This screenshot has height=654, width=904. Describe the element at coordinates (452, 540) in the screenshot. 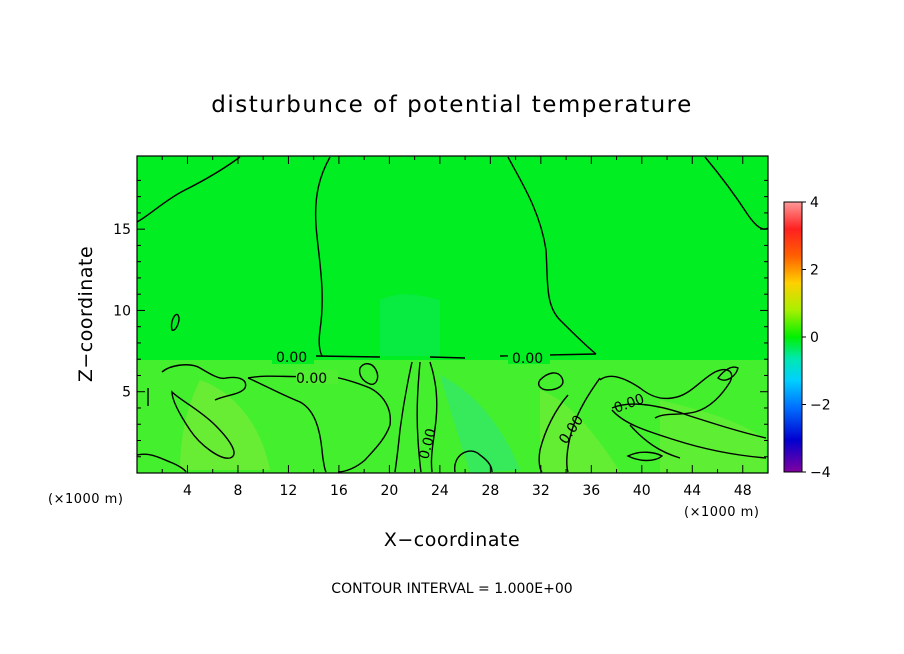

I see `x-axis-label: X−coordinate` at that location.